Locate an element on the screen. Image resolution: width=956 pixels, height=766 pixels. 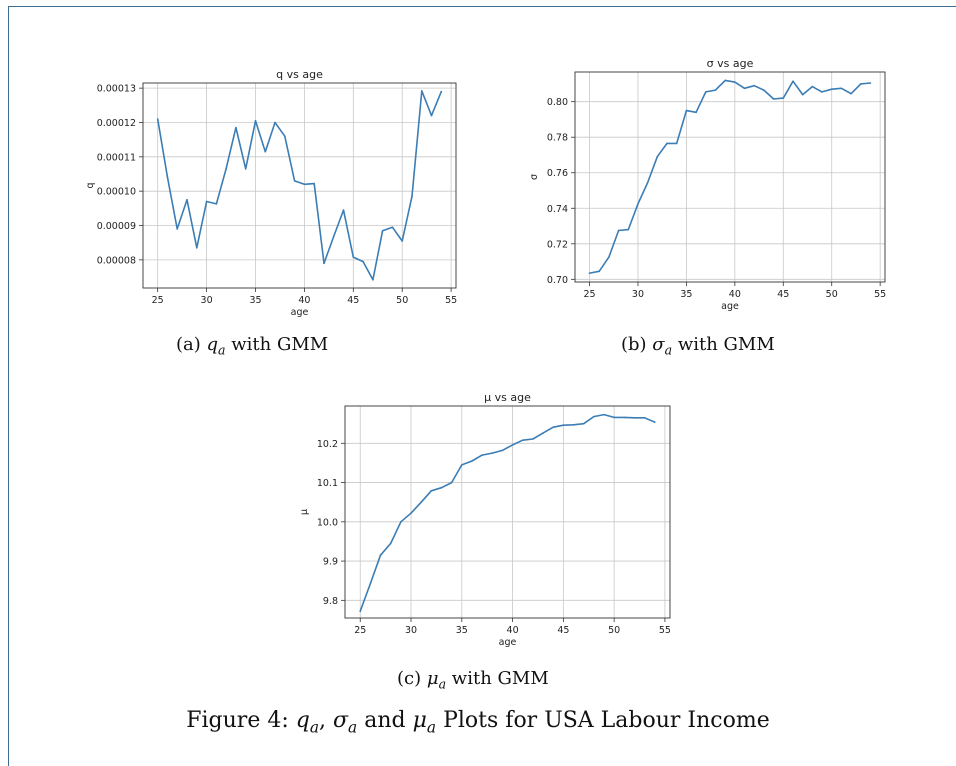
y-tick-label: 0.80 is located at coordinates (557, 102).